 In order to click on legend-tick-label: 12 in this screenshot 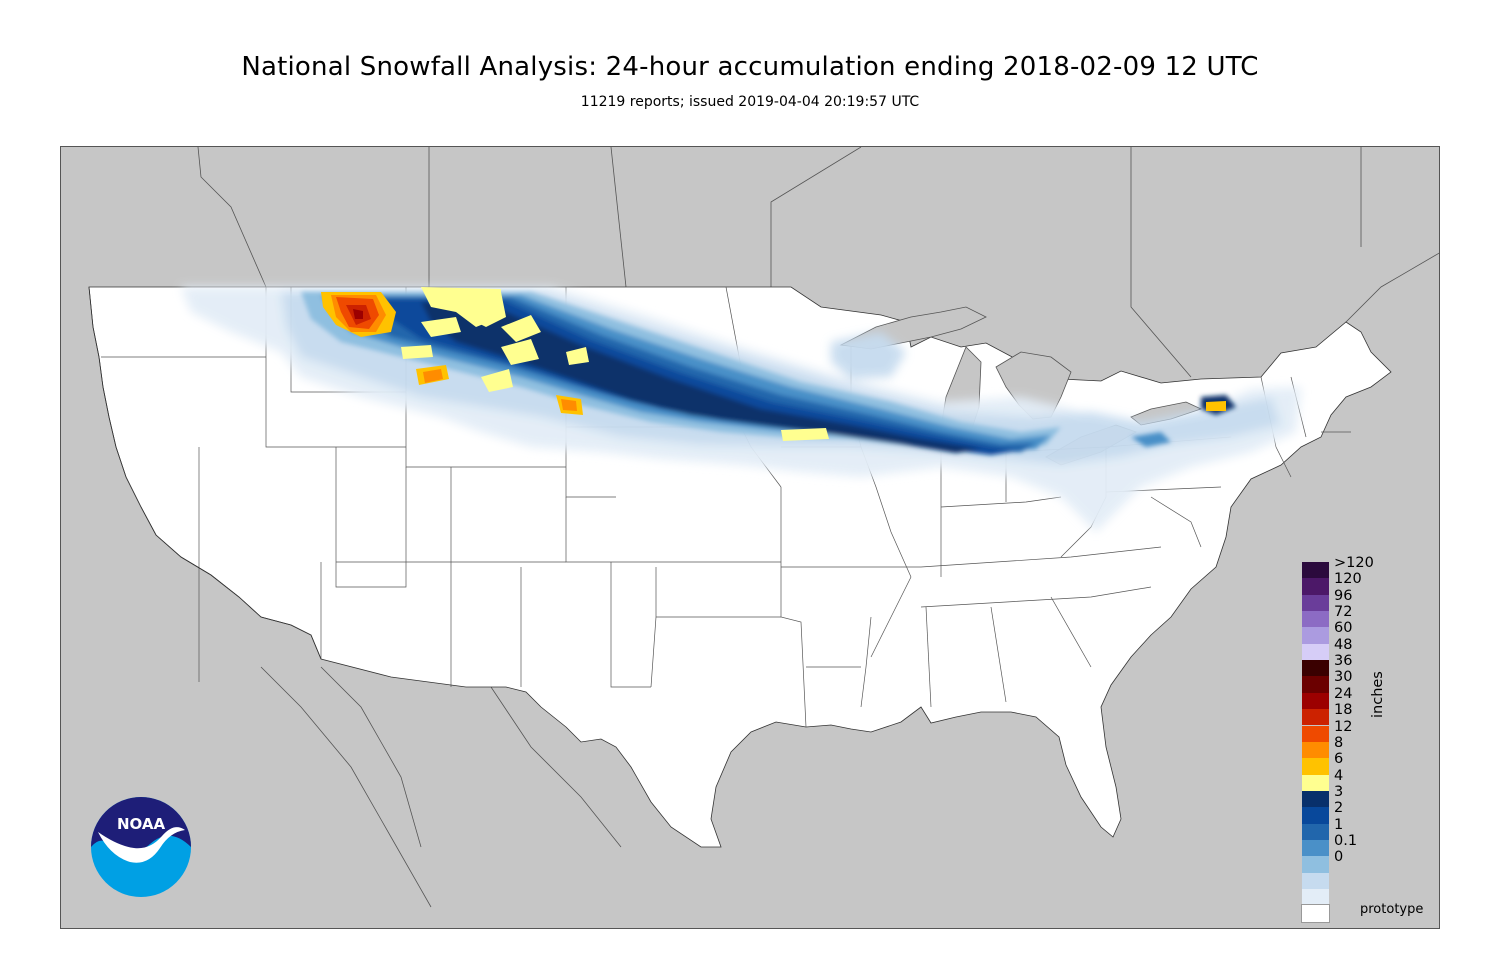, I will do `click(1343, 726)`.